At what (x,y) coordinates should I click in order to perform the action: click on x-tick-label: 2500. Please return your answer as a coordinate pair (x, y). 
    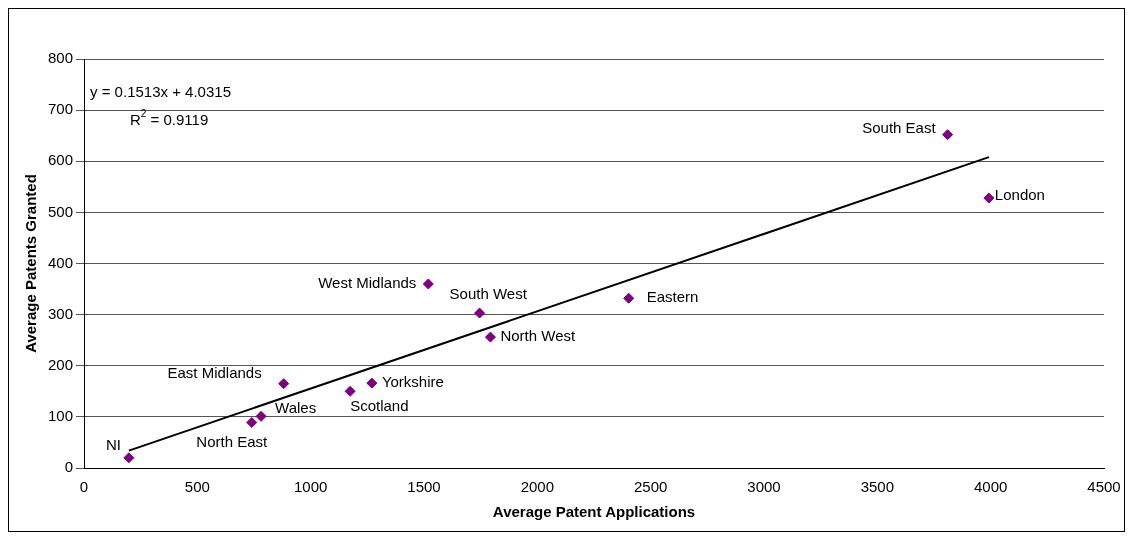
    Looking at the image, I should click on (650, 487).